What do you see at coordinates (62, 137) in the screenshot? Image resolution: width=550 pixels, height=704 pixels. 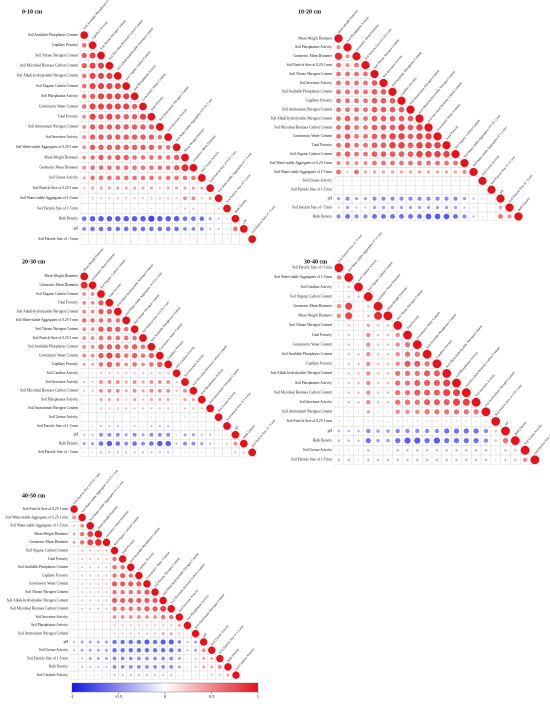 I see `row-label: Soil Invertase Activity` at bounding box center [62, 137].